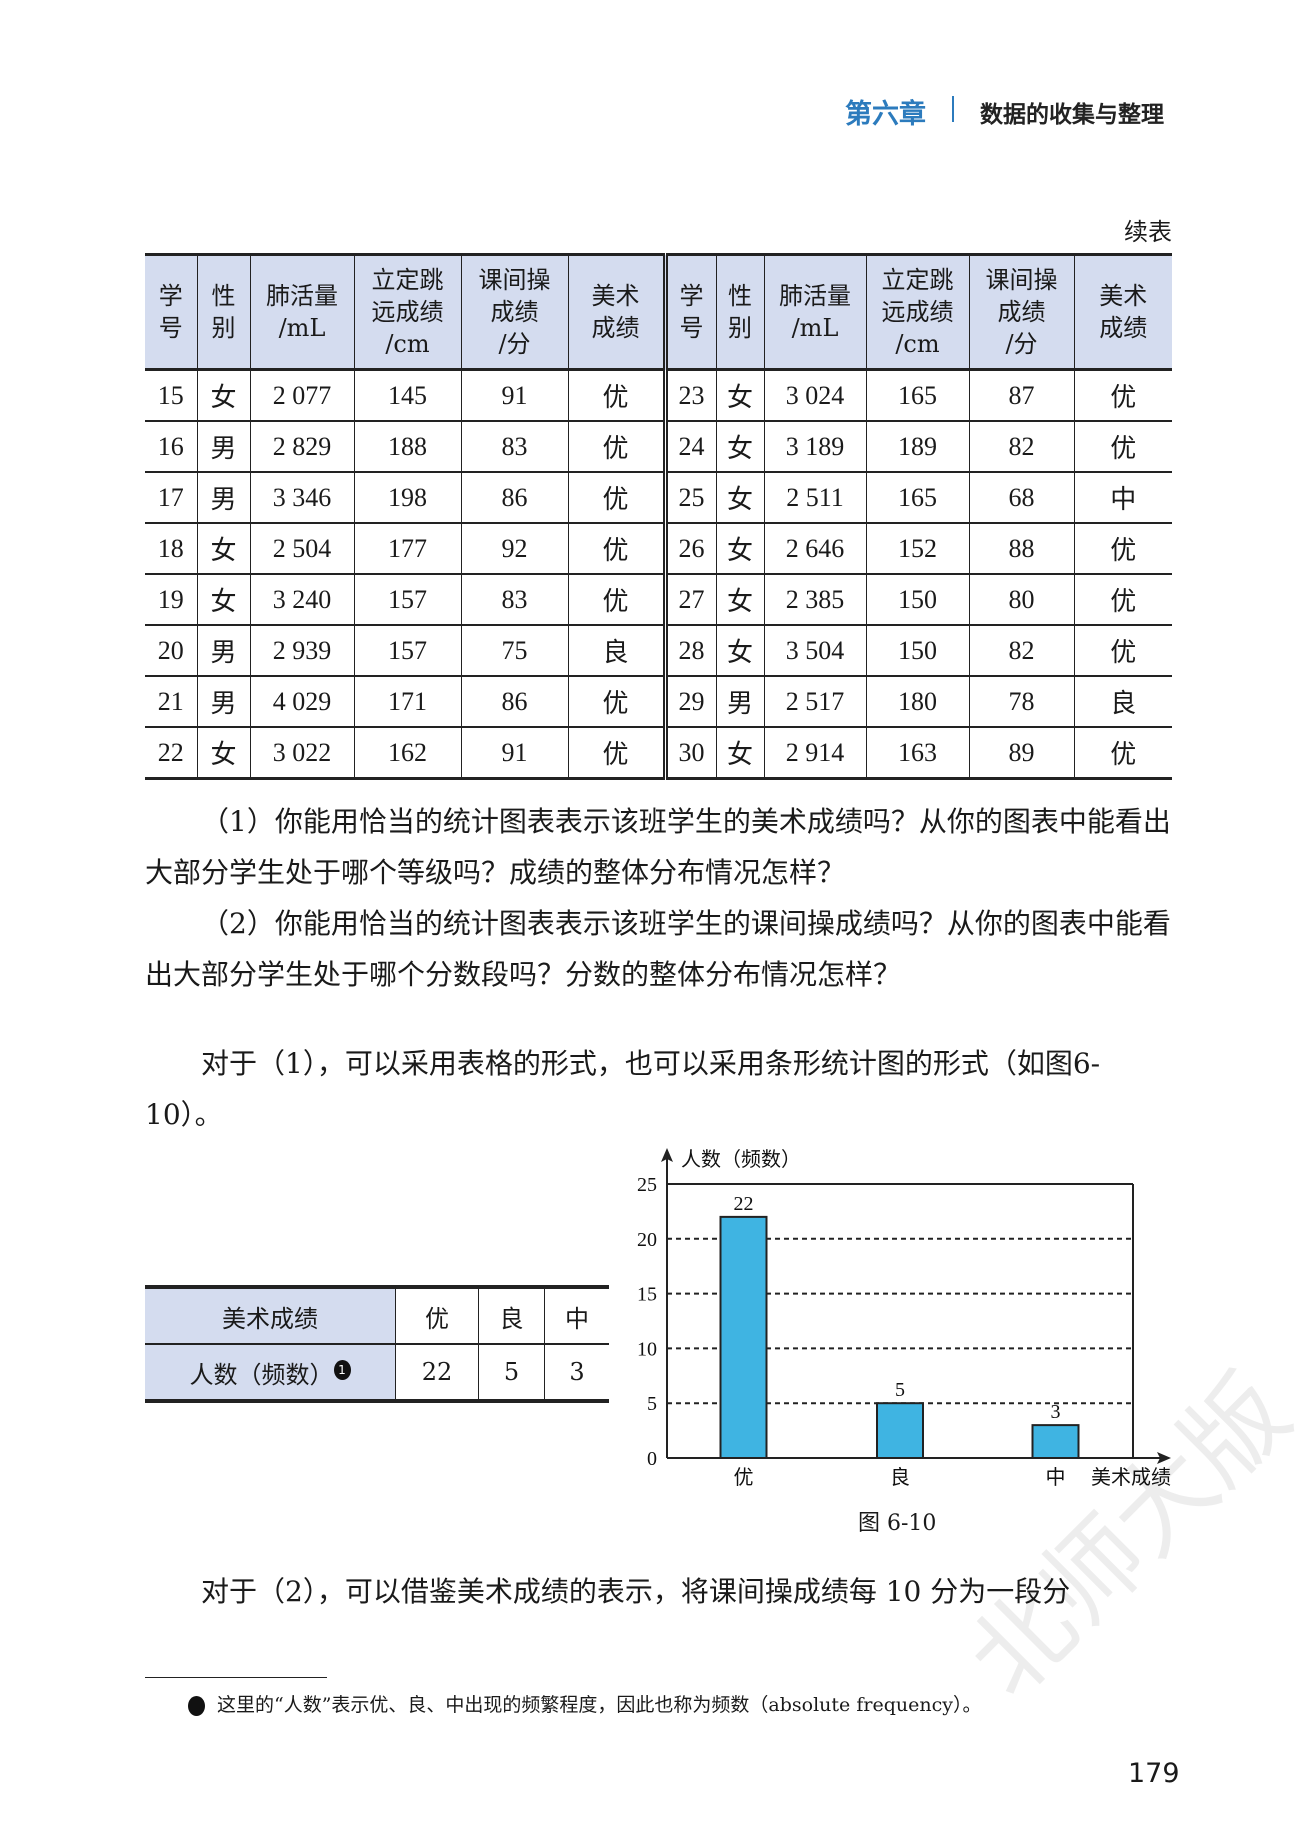  What do you see at coordinates (689, 395) in the screenshot?
I see `table-cell: 23` at bounding box center [689, 395].